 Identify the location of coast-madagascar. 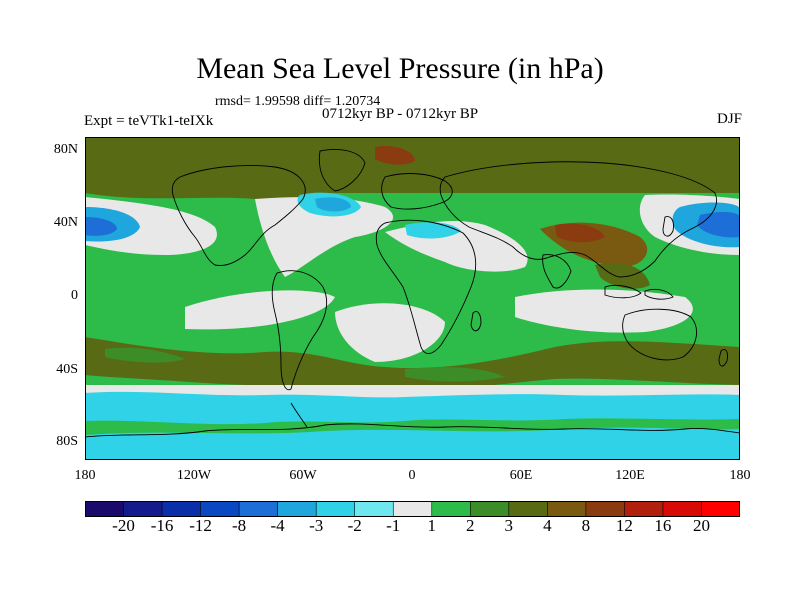
(476, 321).